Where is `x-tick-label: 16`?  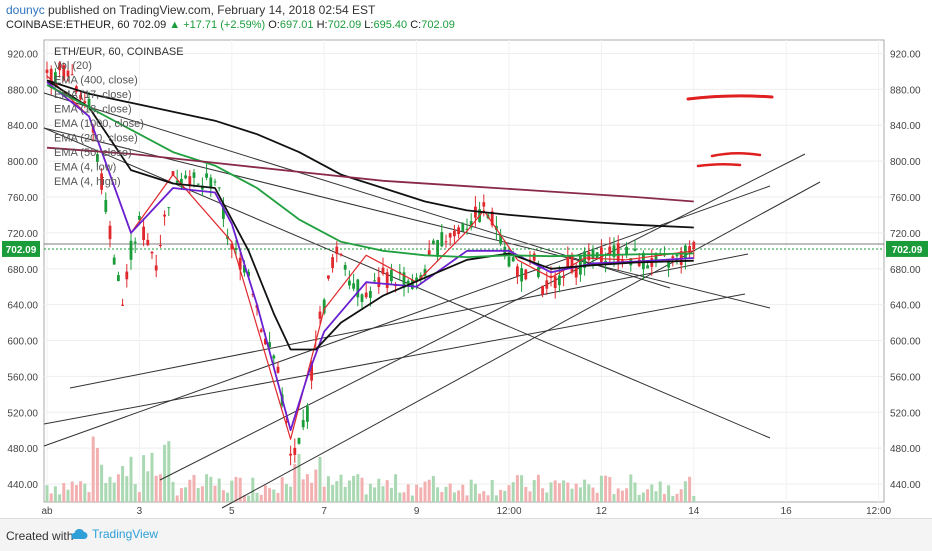
x-tick-label: 16 is located at coordinates (787, 511).